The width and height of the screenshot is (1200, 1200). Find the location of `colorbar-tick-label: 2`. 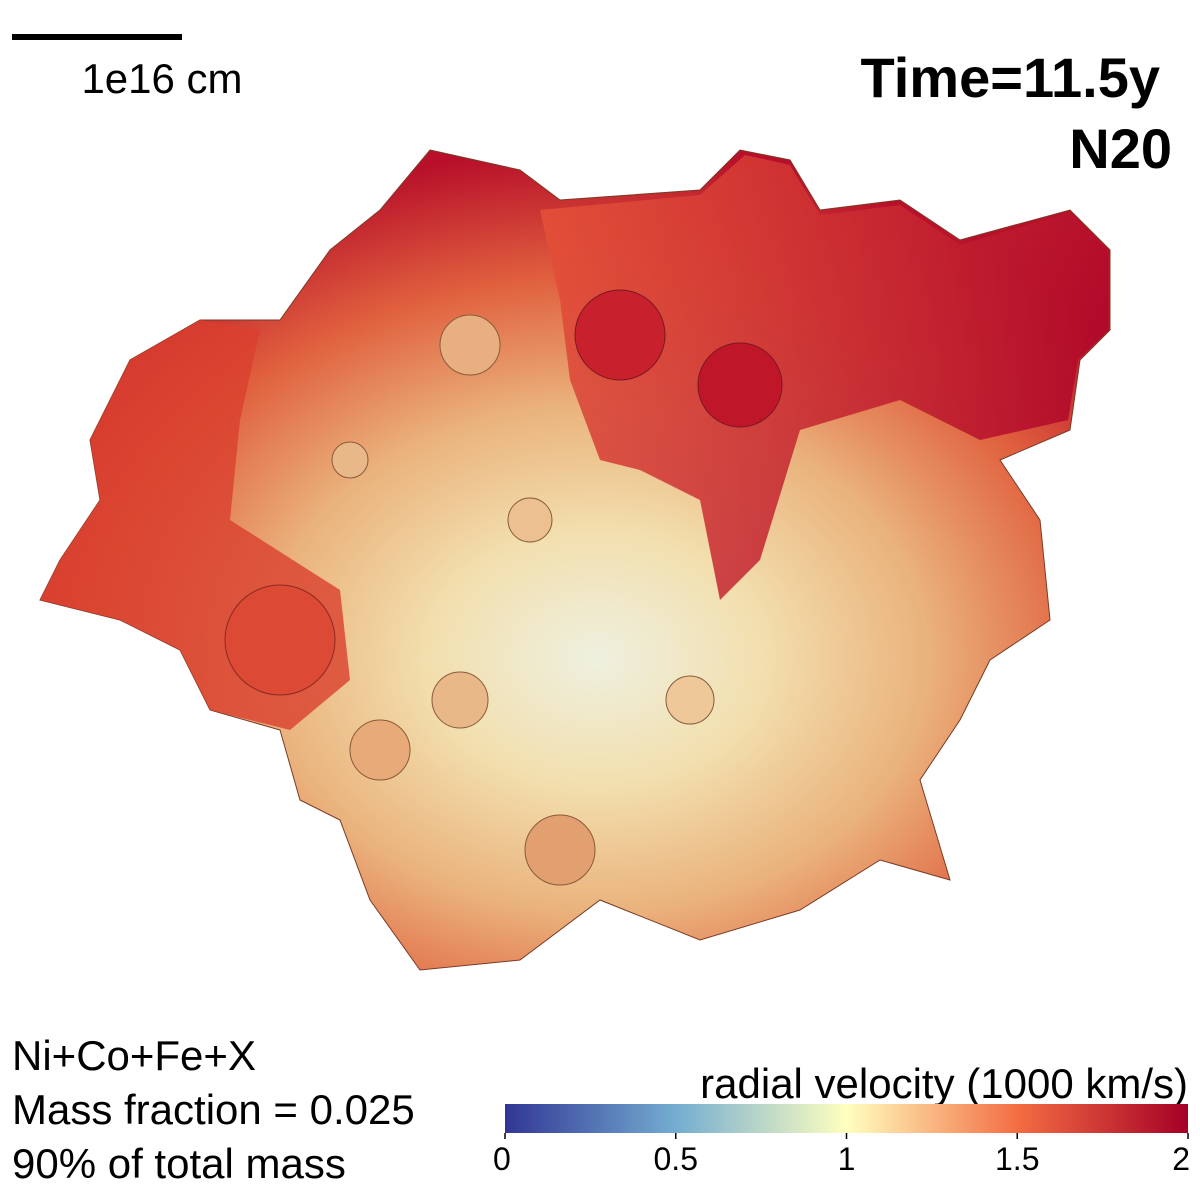

colorbar-tick-label: 2 is located at coordinates (1181, 1159).